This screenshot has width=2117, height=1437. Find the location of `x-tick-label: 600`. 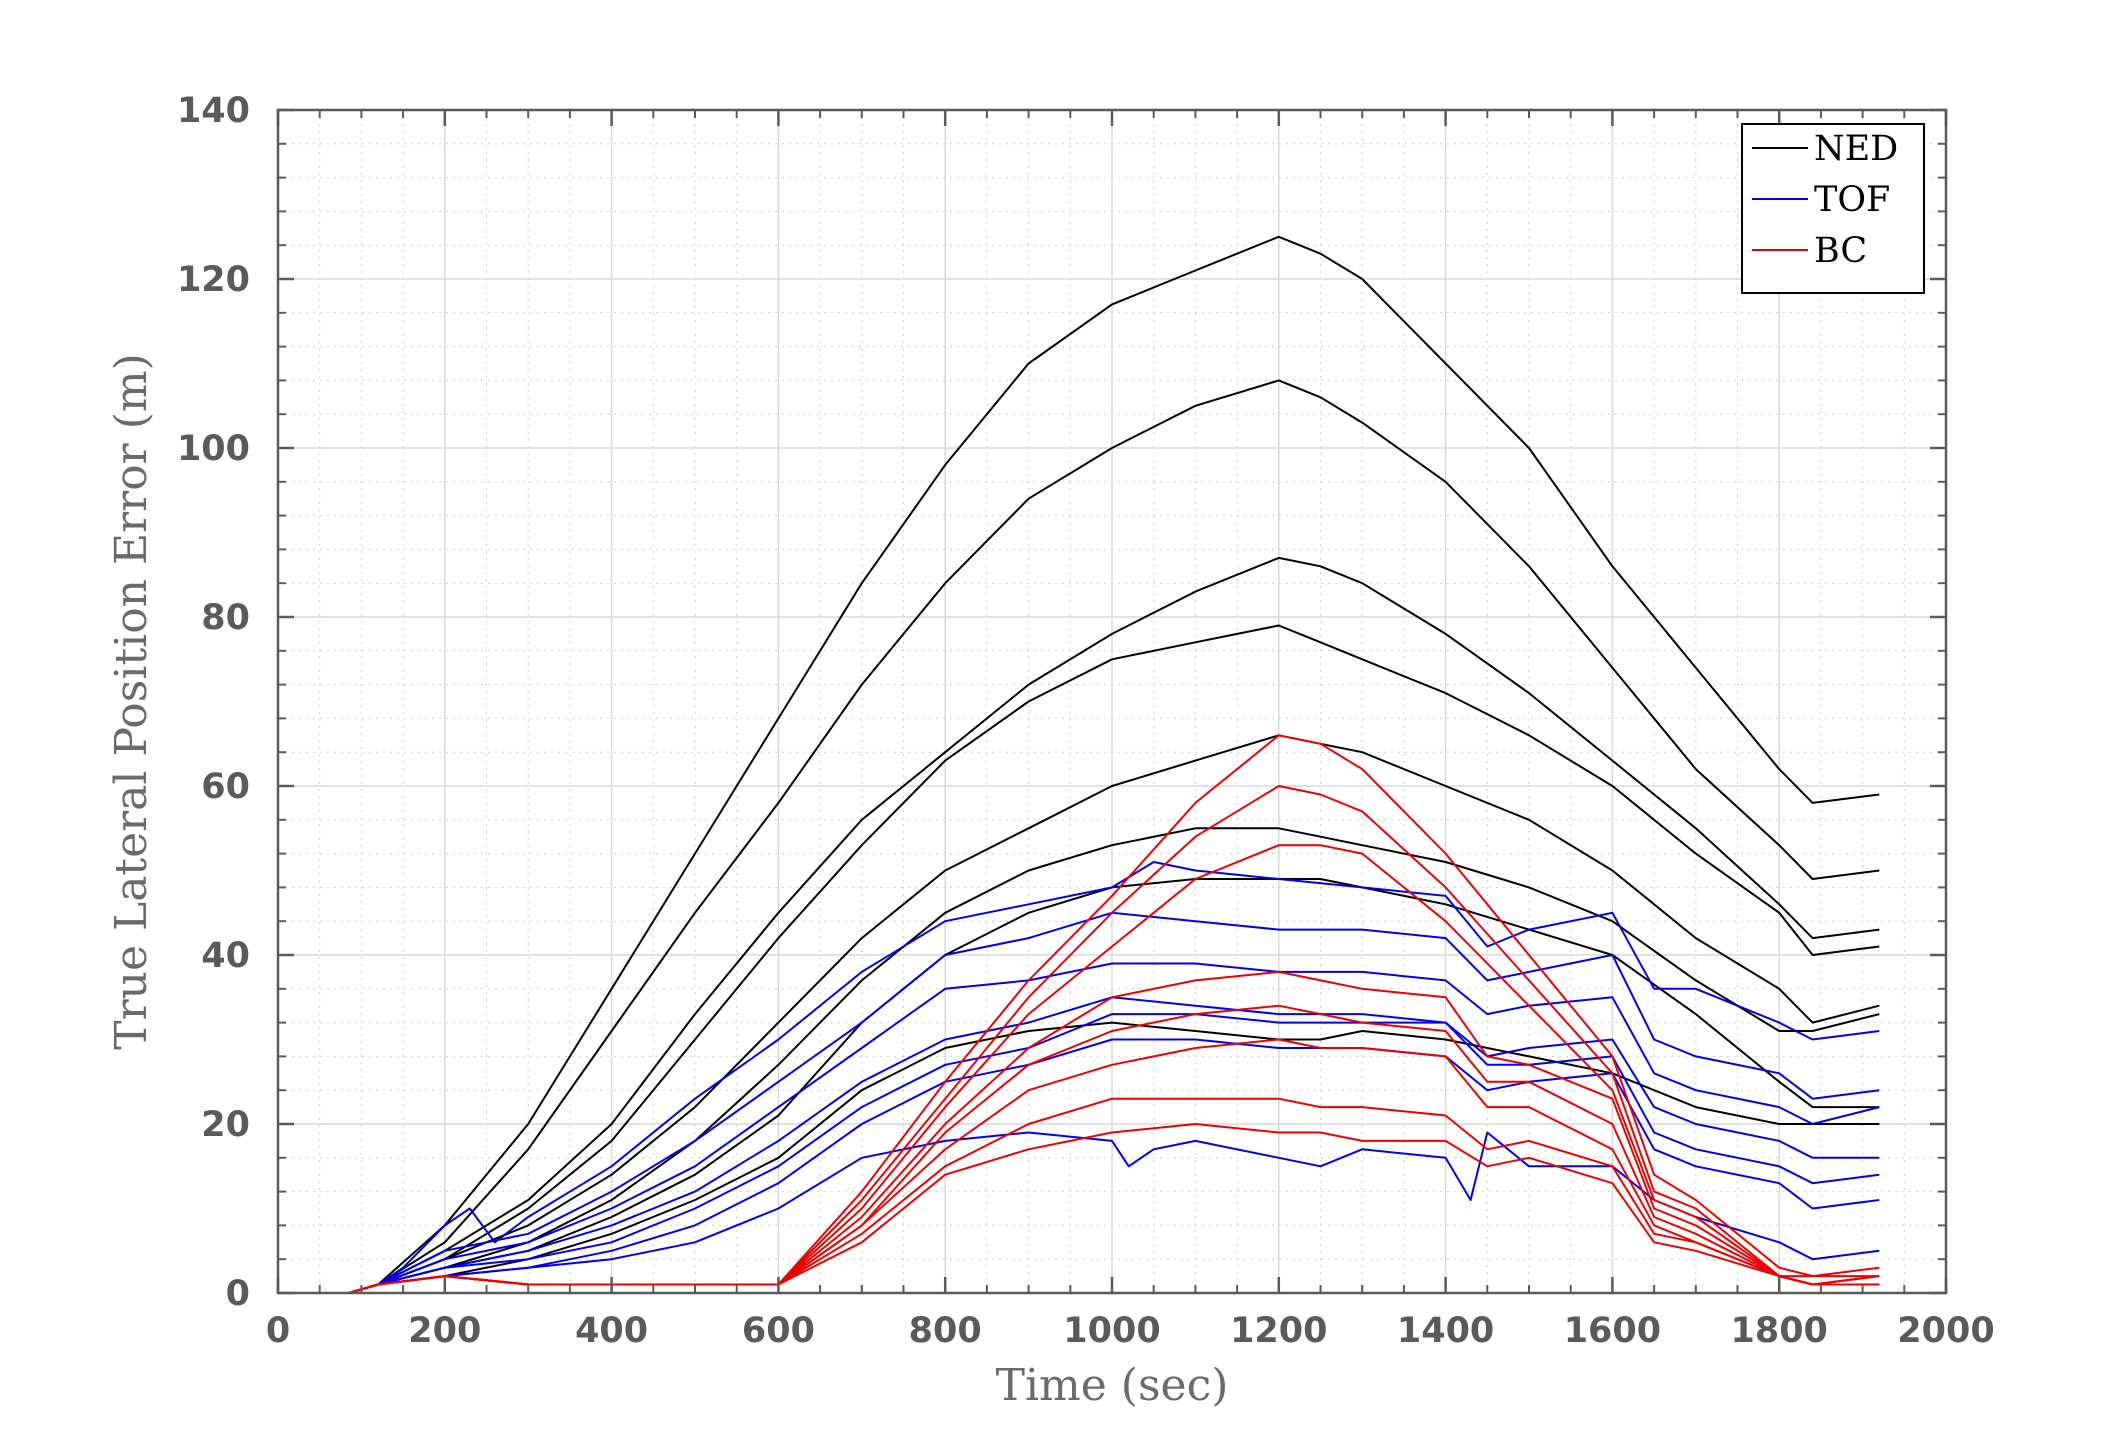

x-tick-label: 600 is located at coordinates (778, 1331).